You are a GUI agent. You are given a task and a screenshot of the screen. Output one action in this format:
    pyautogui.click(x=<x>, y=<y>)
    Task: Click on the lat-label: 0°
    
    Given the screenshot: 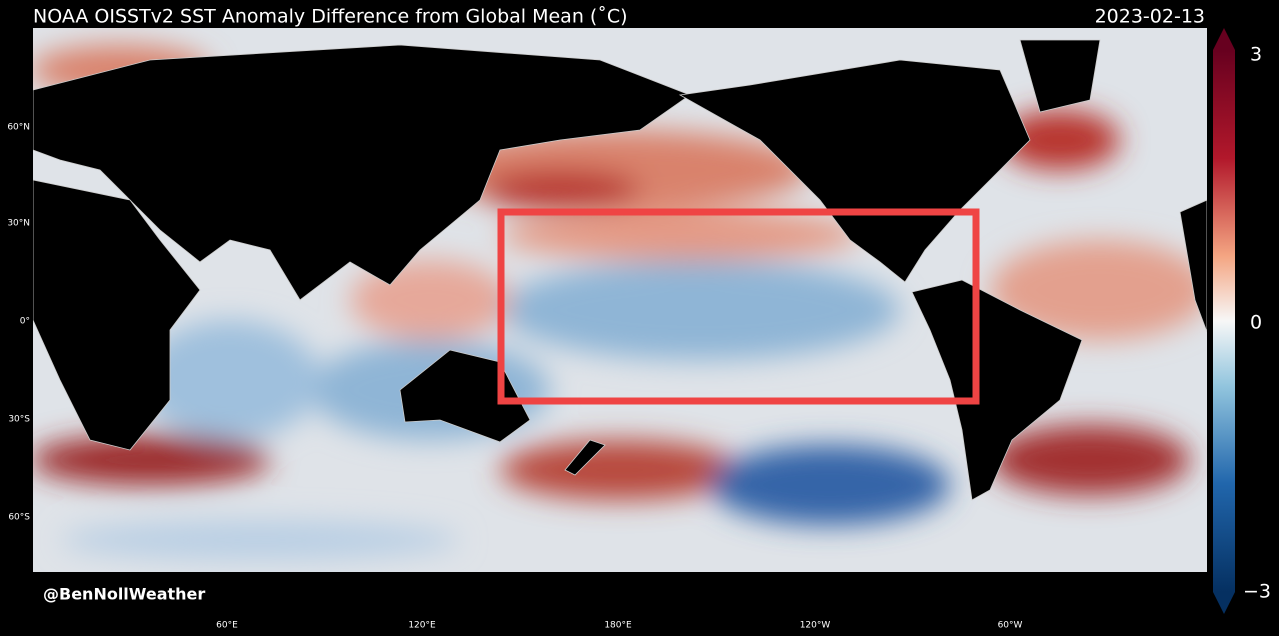 What is the action you would take?
    pyautogui.click(x=25, y=322)
    